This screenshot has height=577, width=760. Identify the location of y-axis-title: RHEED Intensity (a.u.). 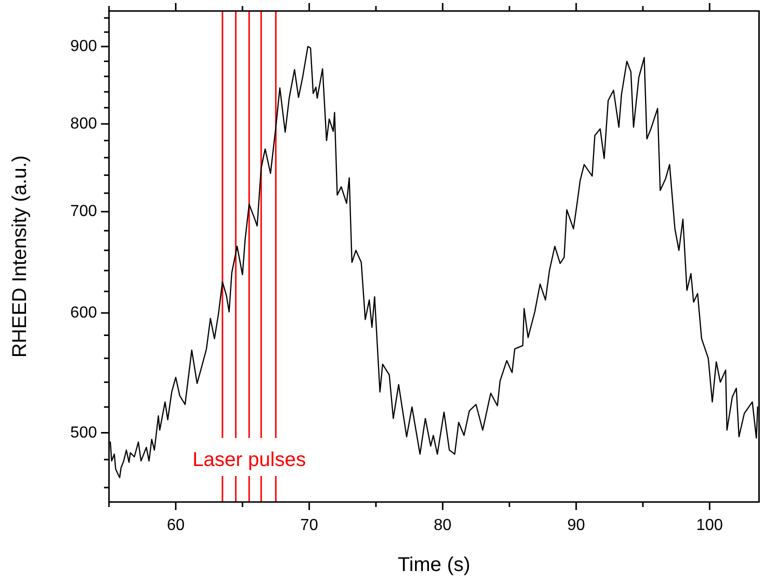
(20, 256).